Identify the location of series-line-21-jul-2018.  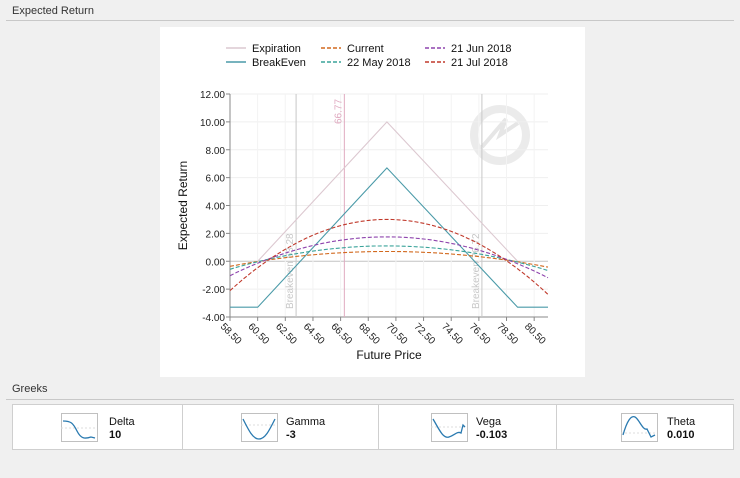
(389, 256).